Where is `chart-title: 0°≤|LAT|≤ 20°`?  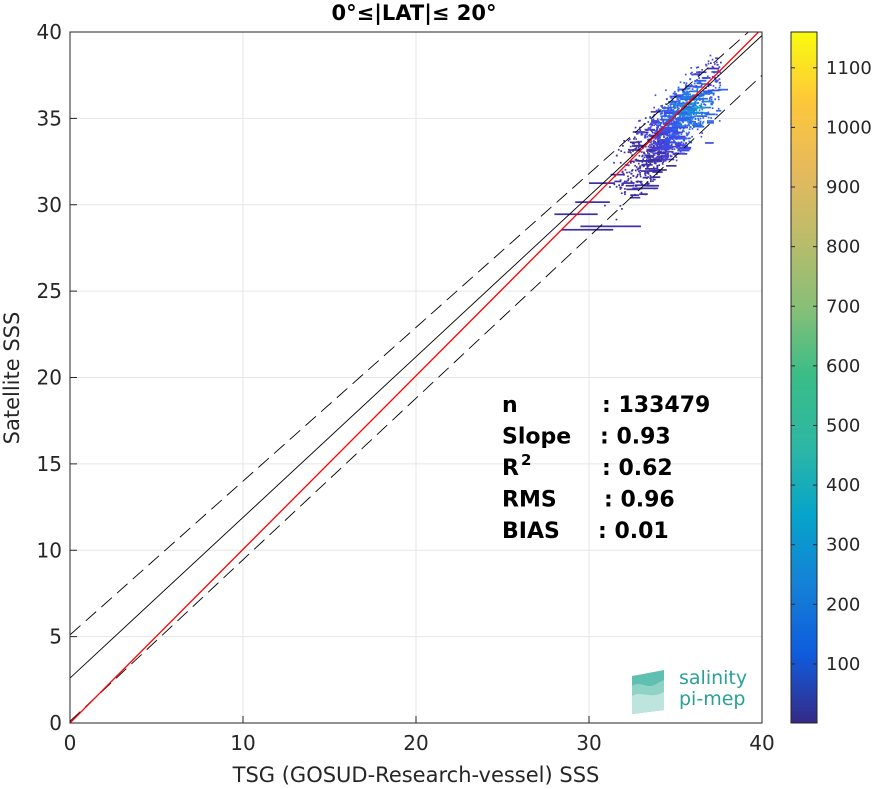
chart-title: 0°≤|LAT|≤ 20° is located at coordinates (413, 13).